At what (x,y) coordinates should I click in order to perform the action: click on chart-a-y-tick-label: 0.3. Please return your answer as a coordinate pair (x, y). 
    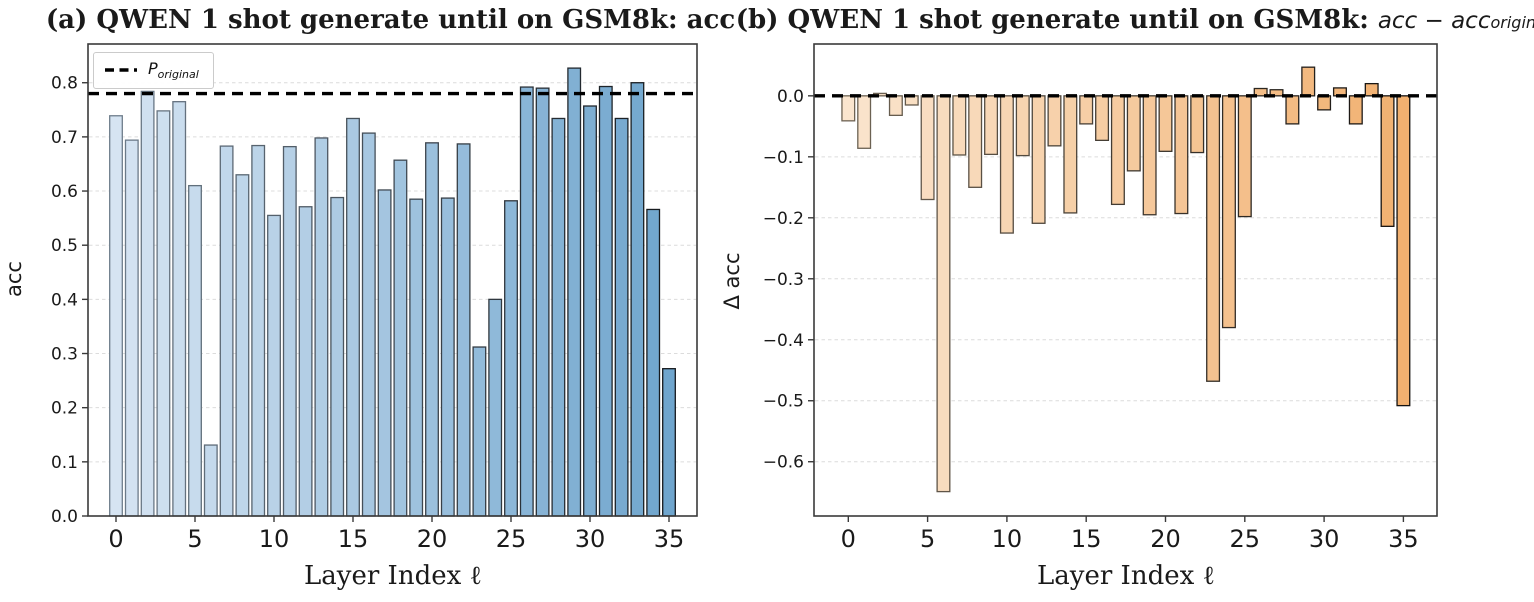
    Looking at the image, I should click on (64, 355).